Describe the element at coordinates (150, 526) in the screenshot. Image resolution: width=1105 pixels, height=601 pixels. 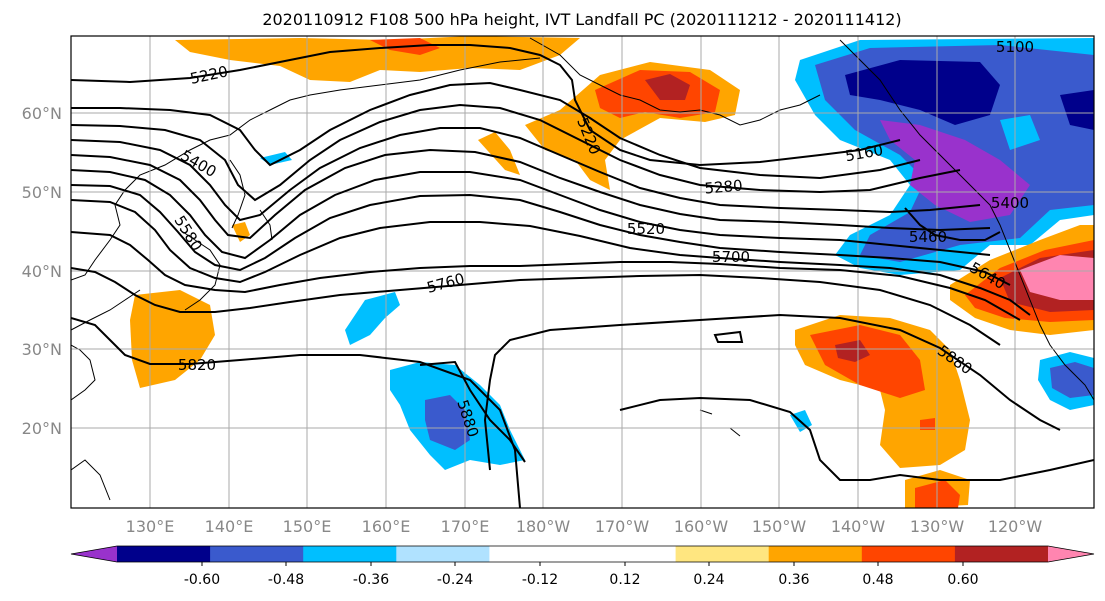
I see `lon-label: 130°E` at that location.